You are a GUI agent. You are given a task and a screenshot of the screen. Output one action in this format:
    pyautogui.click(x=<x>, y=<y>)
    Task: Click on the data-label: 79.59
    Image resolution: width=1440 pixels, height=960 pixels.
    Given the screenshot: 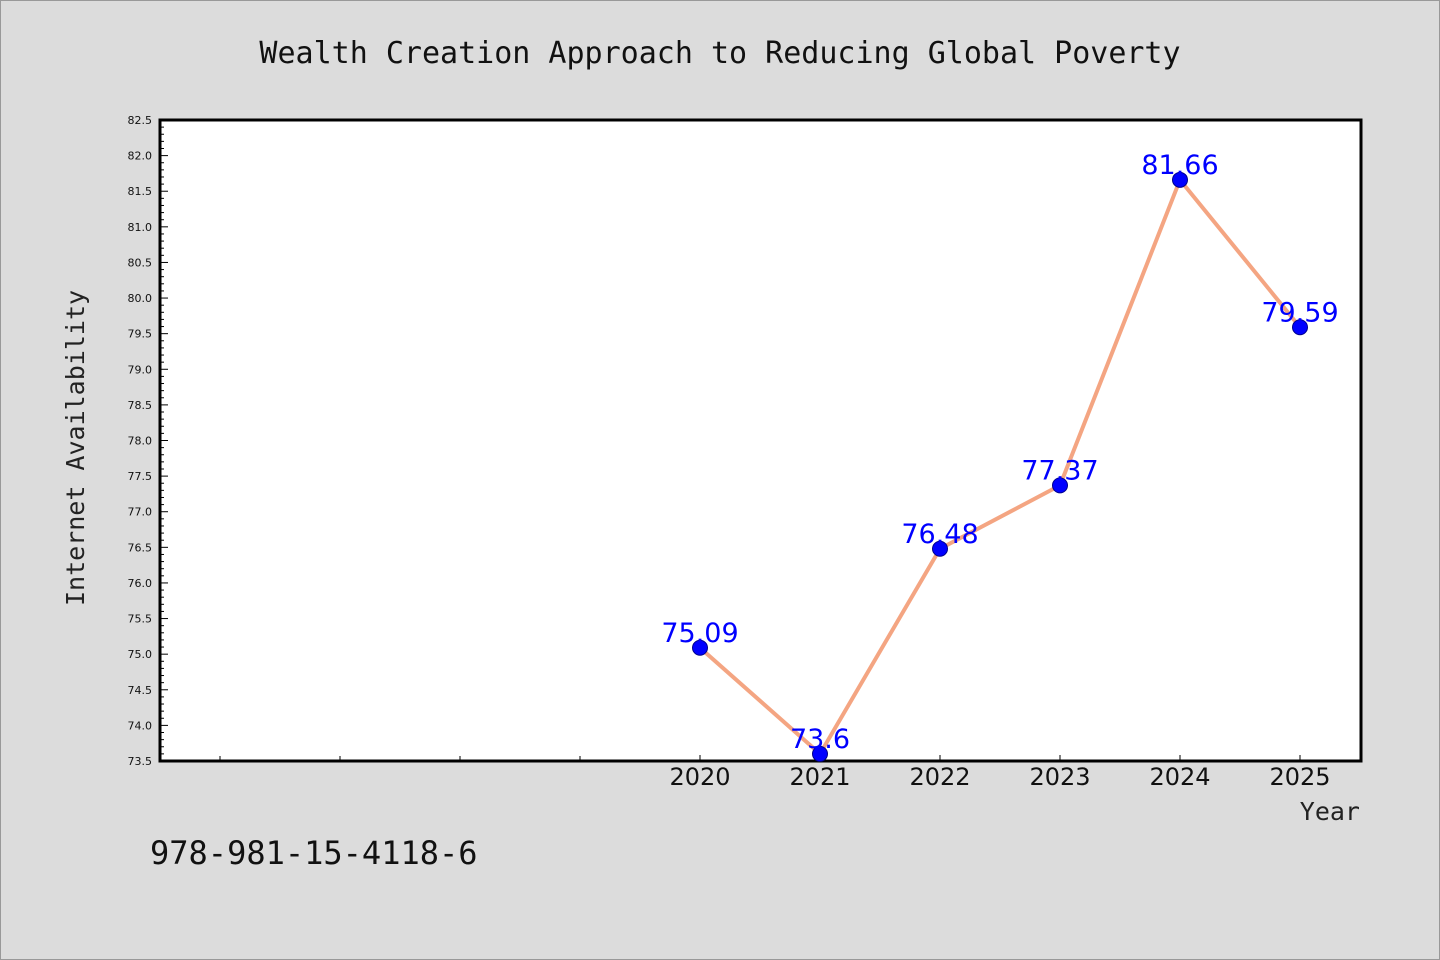 What is the action you would take?
    pyautogui.click(x=1299, y=312)
    